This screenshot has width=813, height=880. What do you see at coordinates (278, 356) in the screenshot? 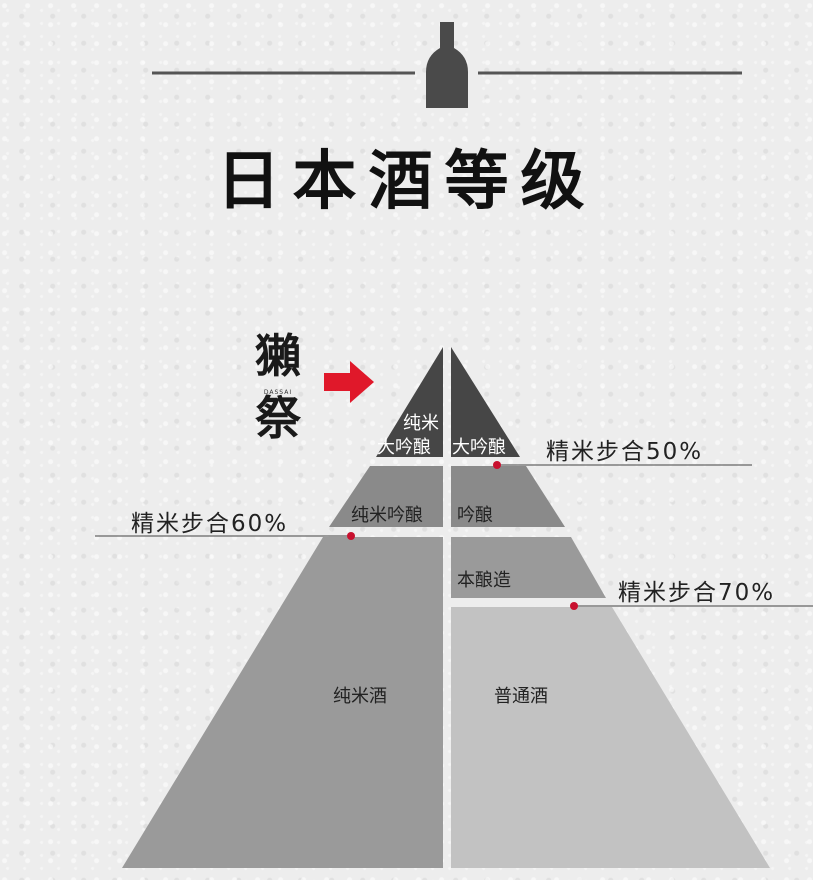
I see `brand-char-1: 獺` at bounding box center [278, 356].